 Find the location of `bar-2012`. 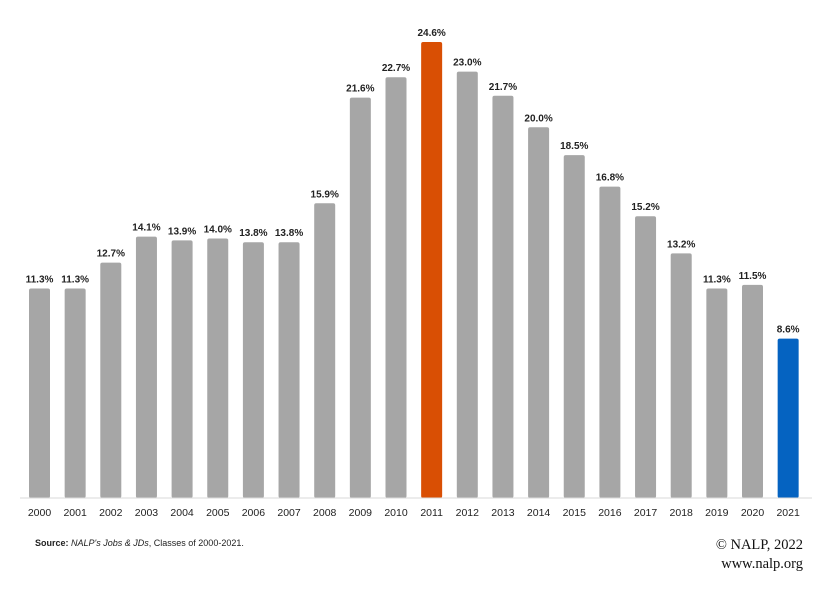

bar-2012 is located at coordinates (467, 284).